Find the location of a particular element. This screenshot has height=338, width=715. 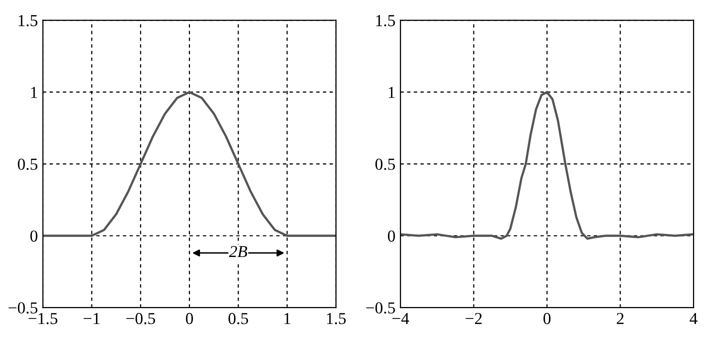

annotation: 2B is located at coordinates (238, 252).